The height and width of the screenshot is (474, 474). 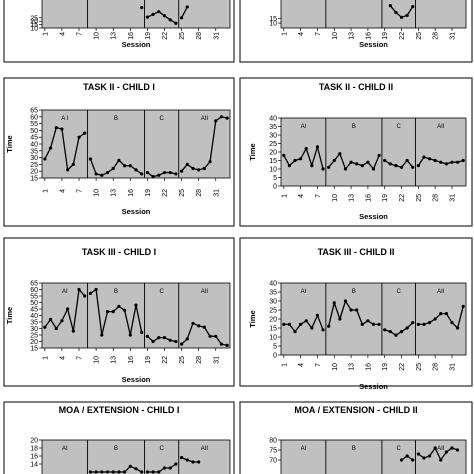 What do you see at coordinates (356, 437) in the screenshot?
I see `chart-panel-moa-child2: AI B C AII MOA / EXTENSION - CHILD II 80 75 70` at bounding box center [356, 437].